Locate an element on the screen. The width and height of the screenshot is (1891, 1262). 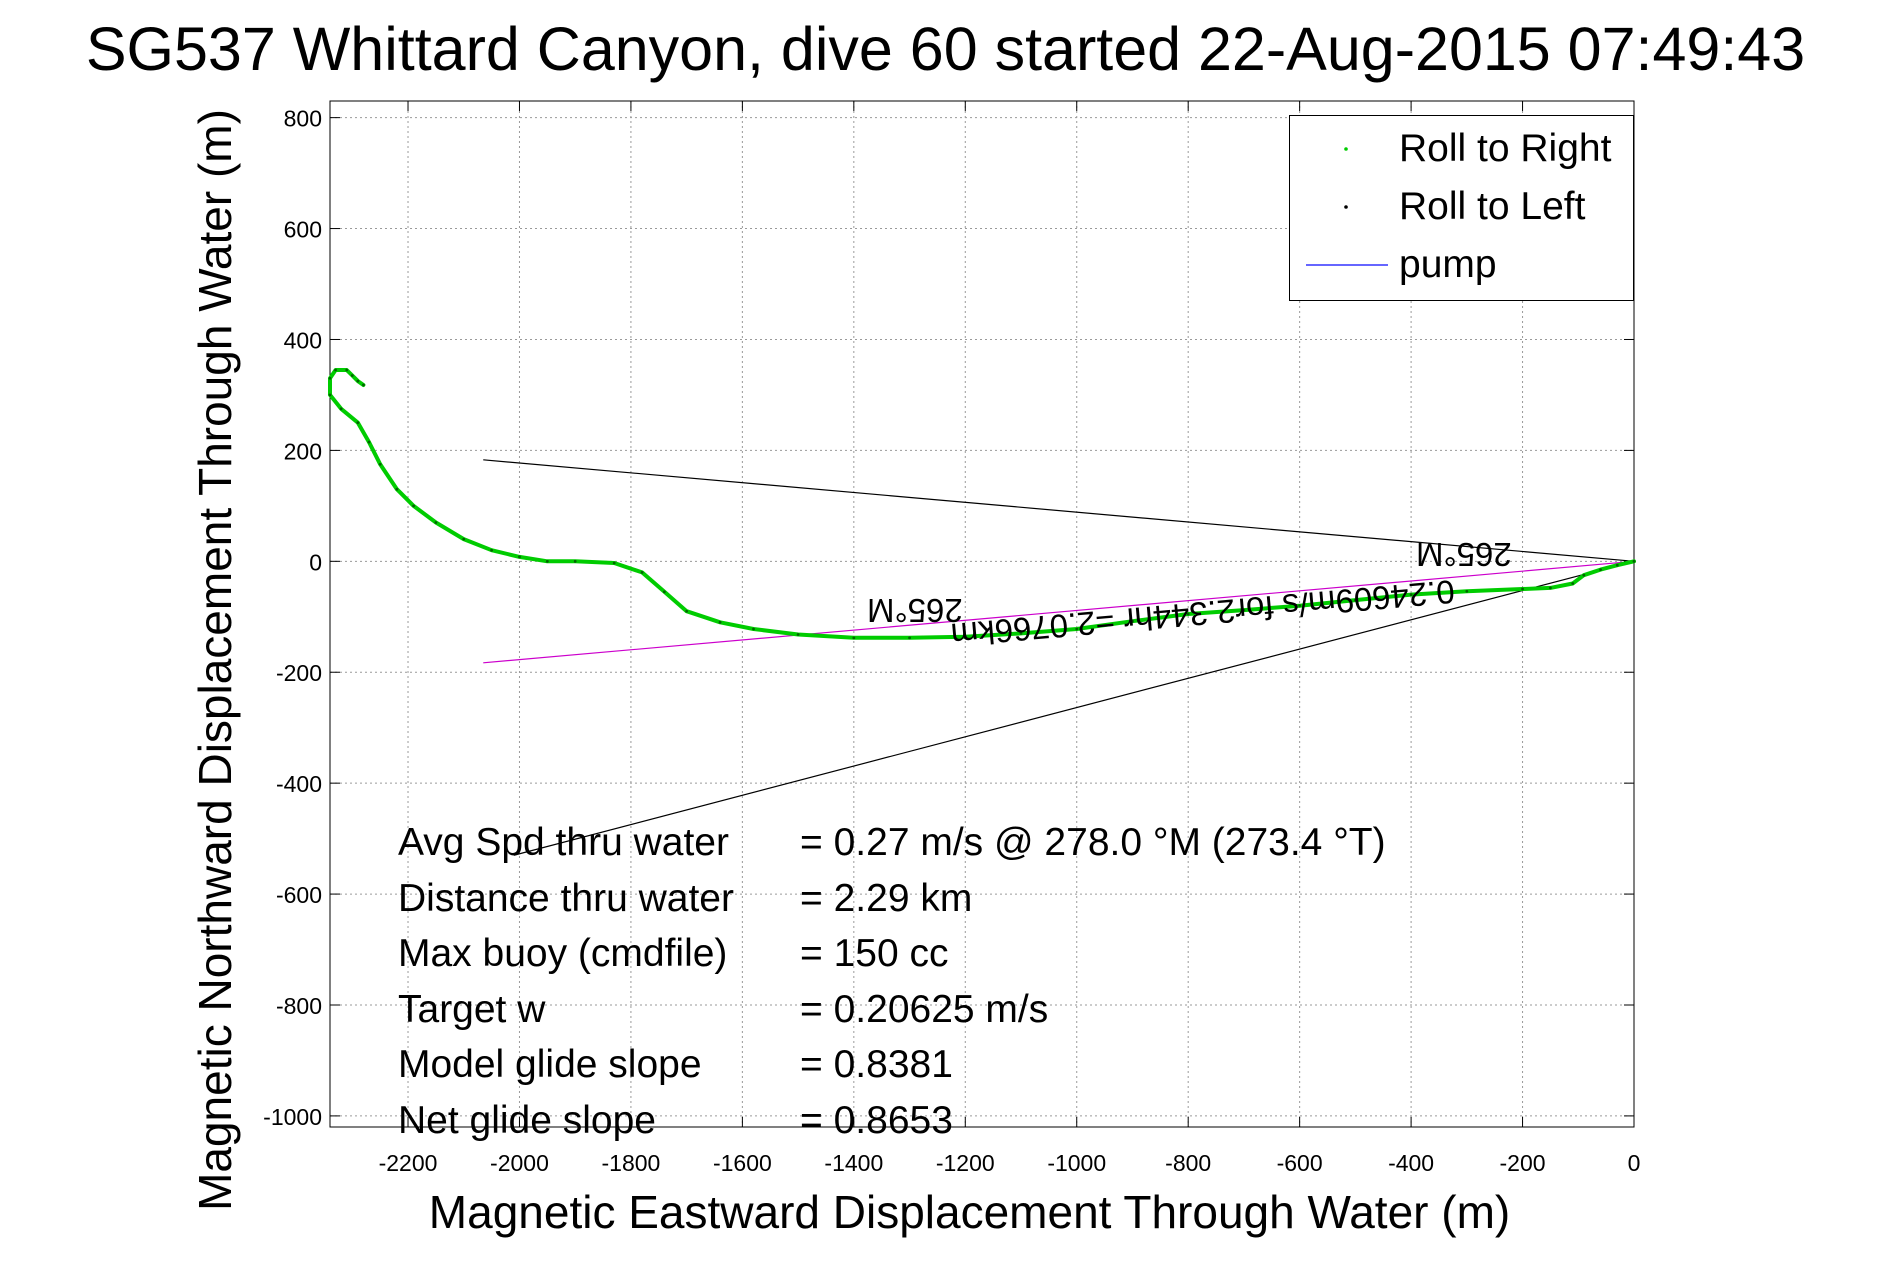
legend-item-roll-right: Roll to Right is located at coordinates (1461, 149).